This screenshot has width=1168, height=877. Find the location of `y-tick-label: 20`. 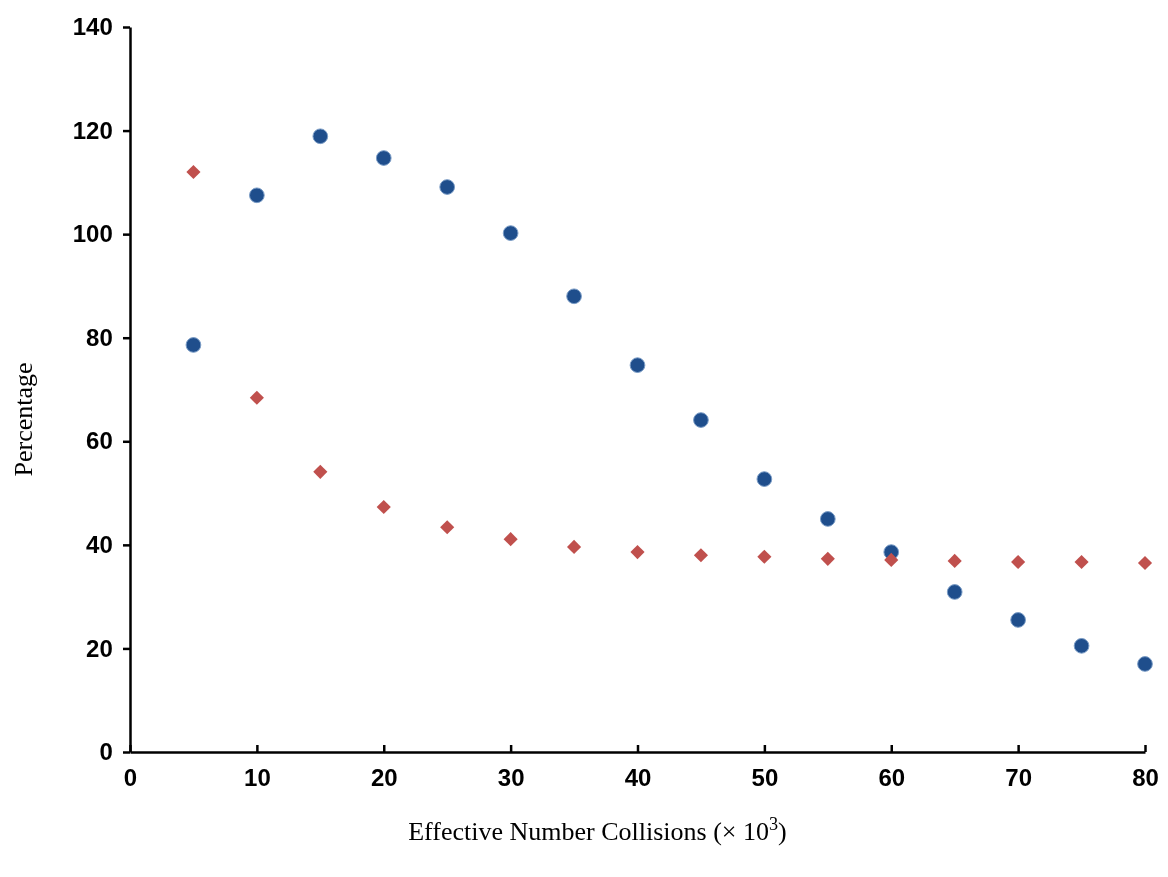

y-tick-label: 20 is located at coordinates (99, 648).